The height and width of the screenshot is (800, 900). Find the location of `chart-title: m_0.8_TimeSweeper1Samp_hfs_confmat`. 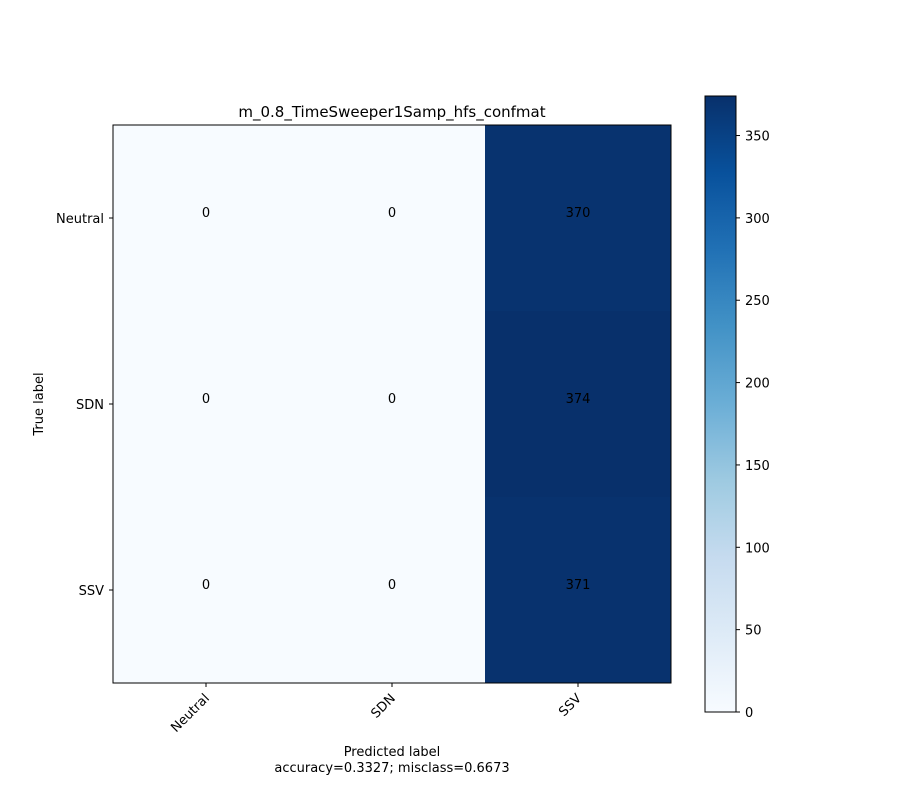

chart-title: m_0.8_TimeSweeper1Samp_hfs_confmat is located at coordinates (391, 112).